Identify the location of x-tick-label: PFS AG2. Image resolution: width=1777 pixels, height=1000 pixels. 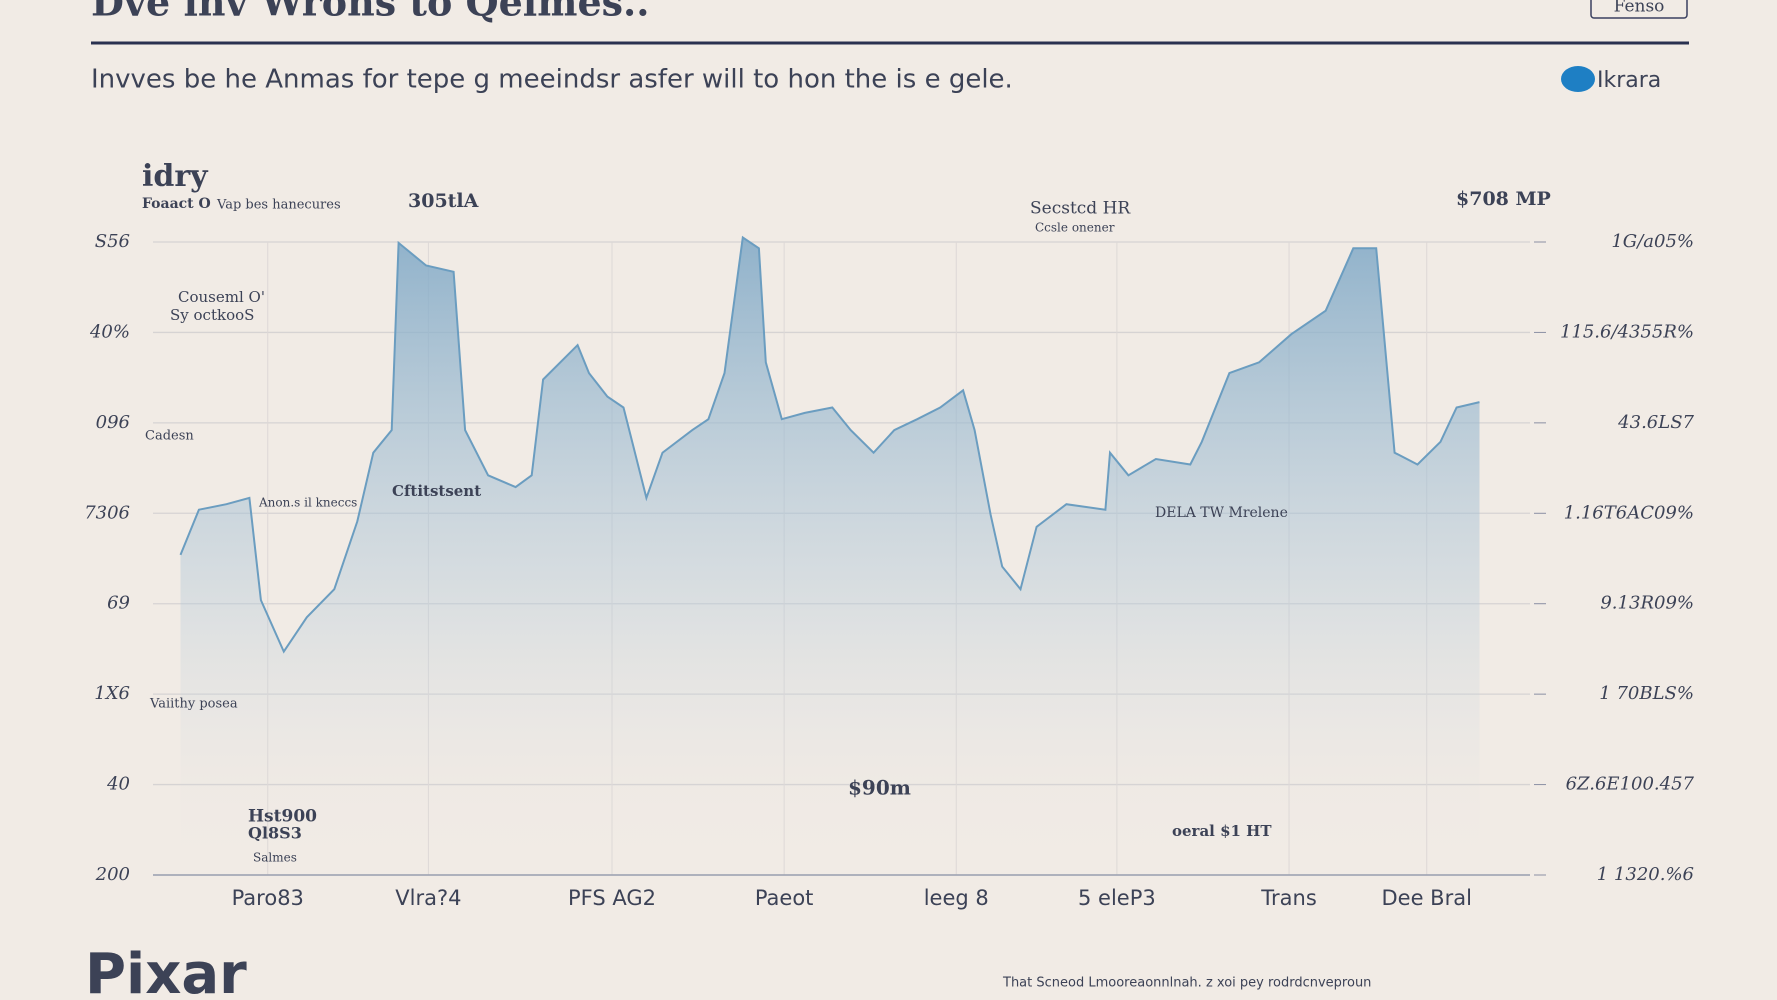
(612, 898).